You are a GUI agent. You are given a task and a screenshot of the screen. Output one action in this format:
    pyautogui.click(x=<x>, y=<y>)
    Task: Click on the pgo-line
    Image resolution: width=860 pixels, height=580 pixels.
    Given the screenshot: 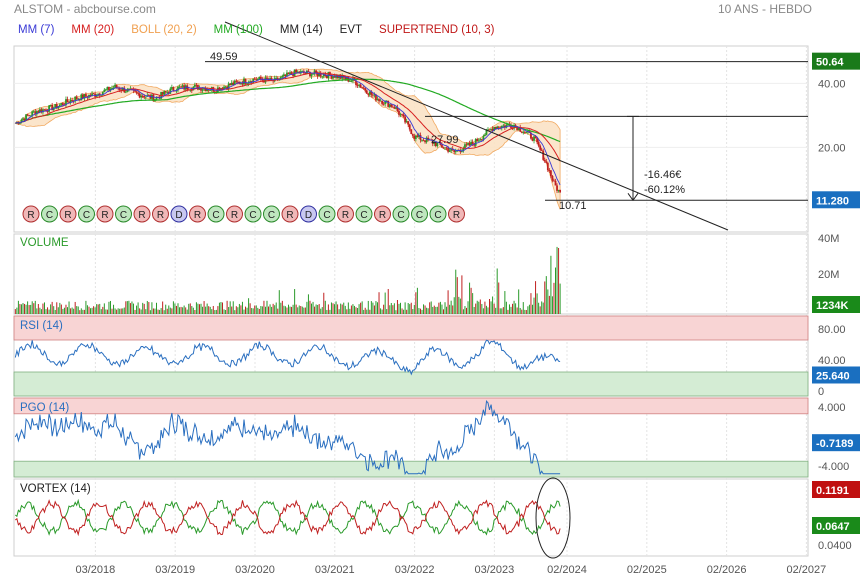 What is the action you would take?
    pyautogui.click(x=287, y=438)
    